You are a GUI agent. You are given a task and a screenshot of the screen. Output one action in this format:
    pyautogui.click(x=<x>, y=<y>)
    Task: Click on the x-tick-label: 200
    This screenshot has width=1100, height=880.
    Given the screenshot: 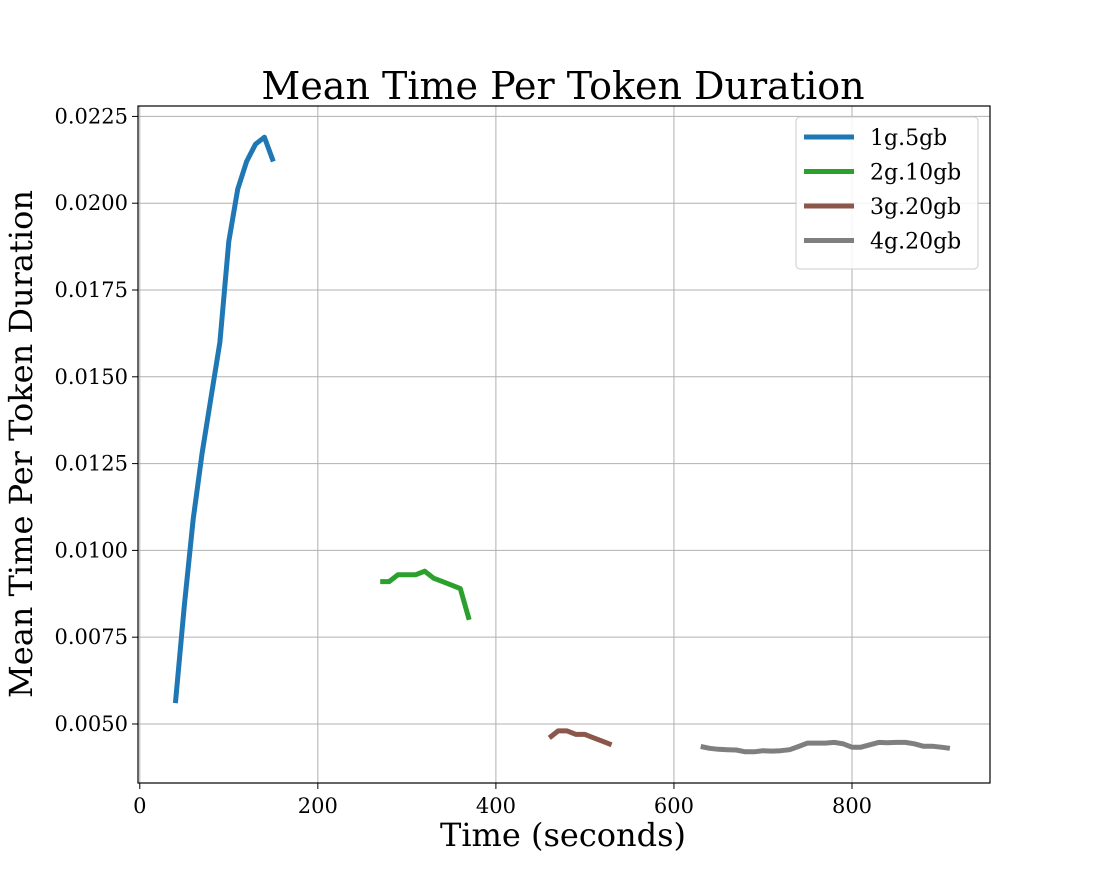 What is the action you would take?
    pyautogui.click(x=318, y=806)
    